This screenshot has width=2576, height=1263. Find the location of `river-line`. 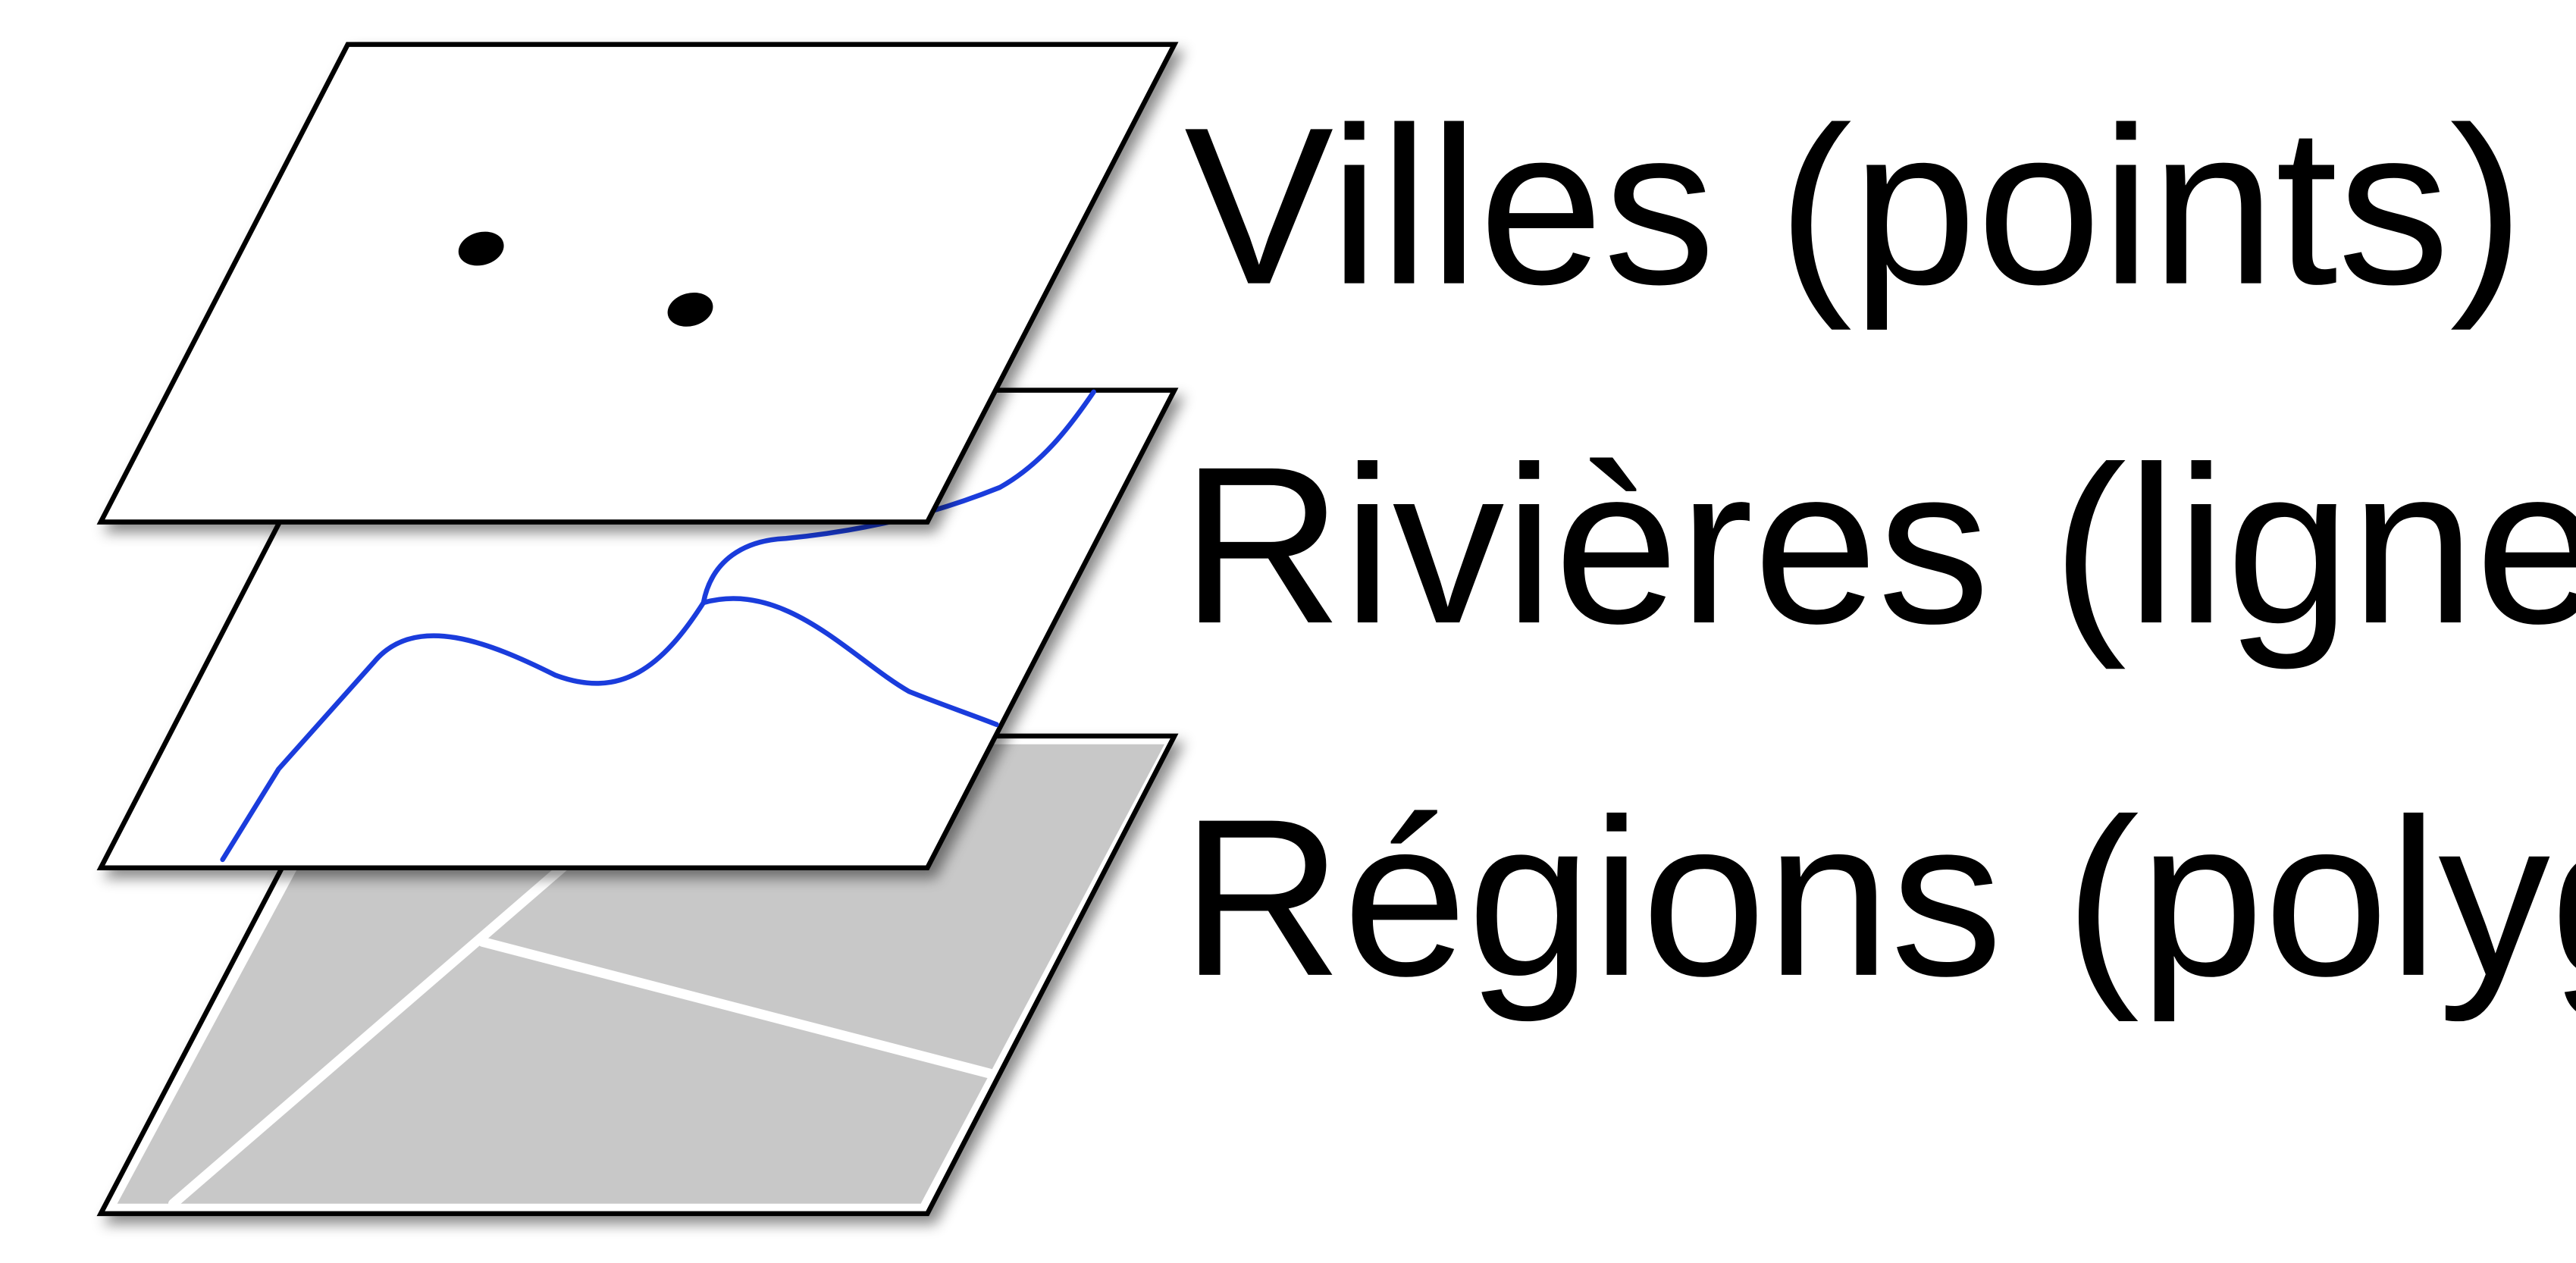

river-line is located at coordinates (609, 730).